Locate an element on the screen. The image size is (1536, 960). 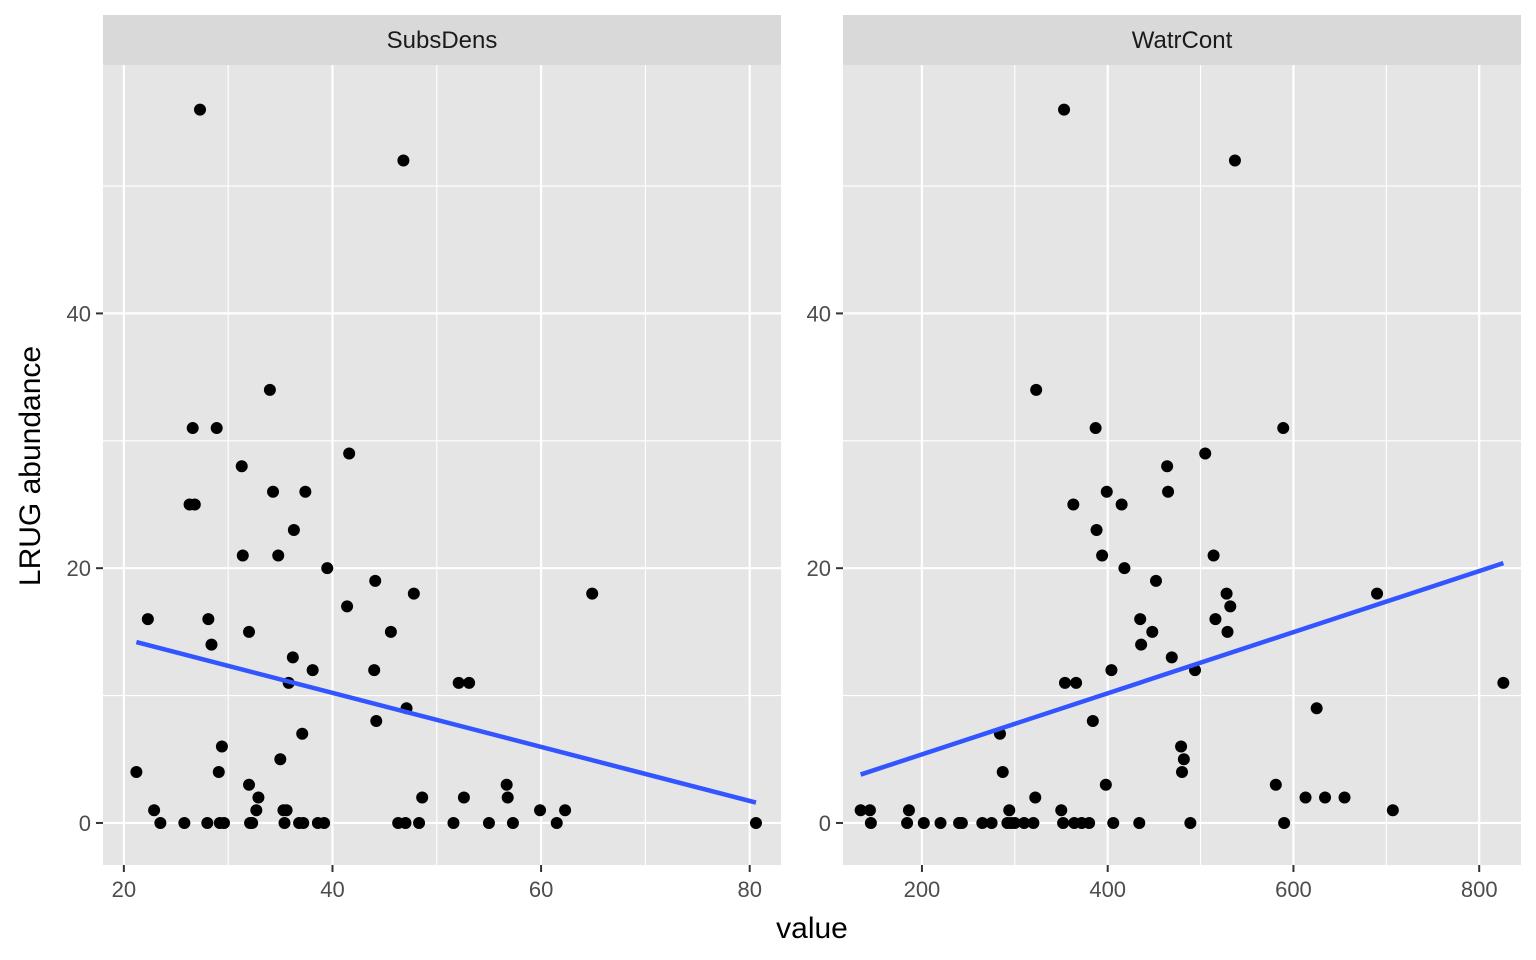
x-axis-title: value is located at coordinates (812, 928).